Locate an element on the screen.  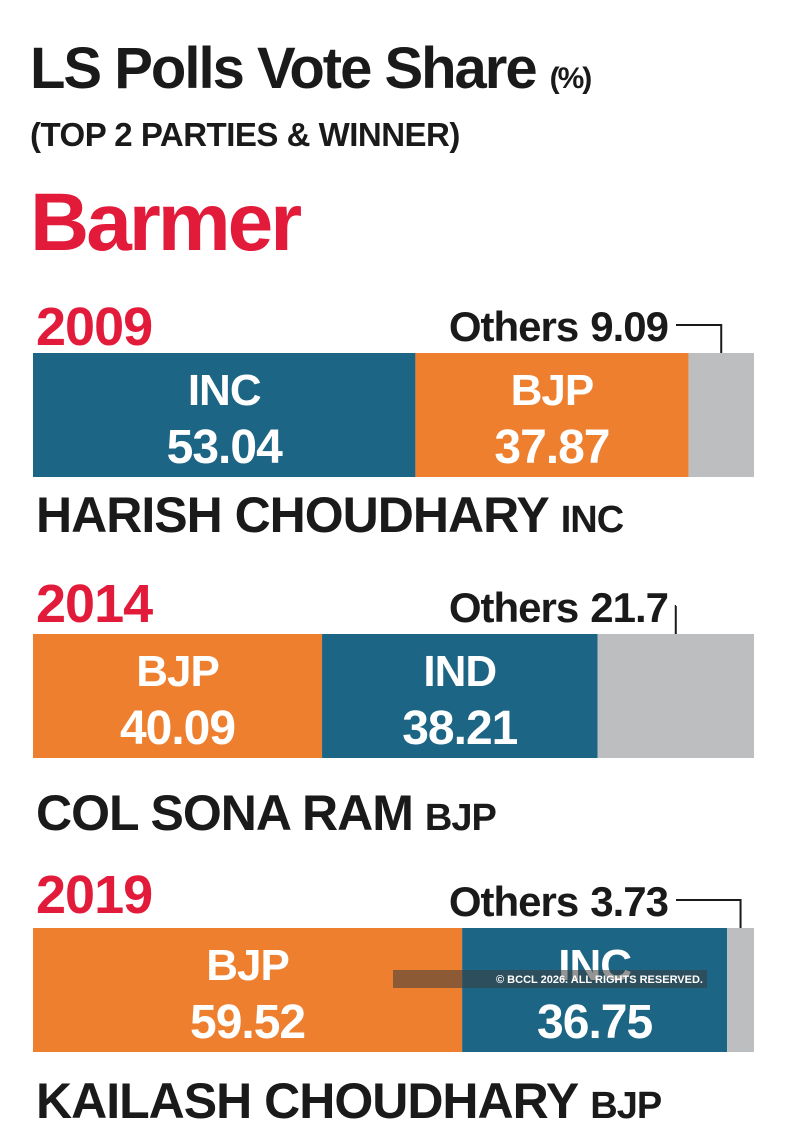
segment-value: 59.52 is located at coordinates (247, 1022).